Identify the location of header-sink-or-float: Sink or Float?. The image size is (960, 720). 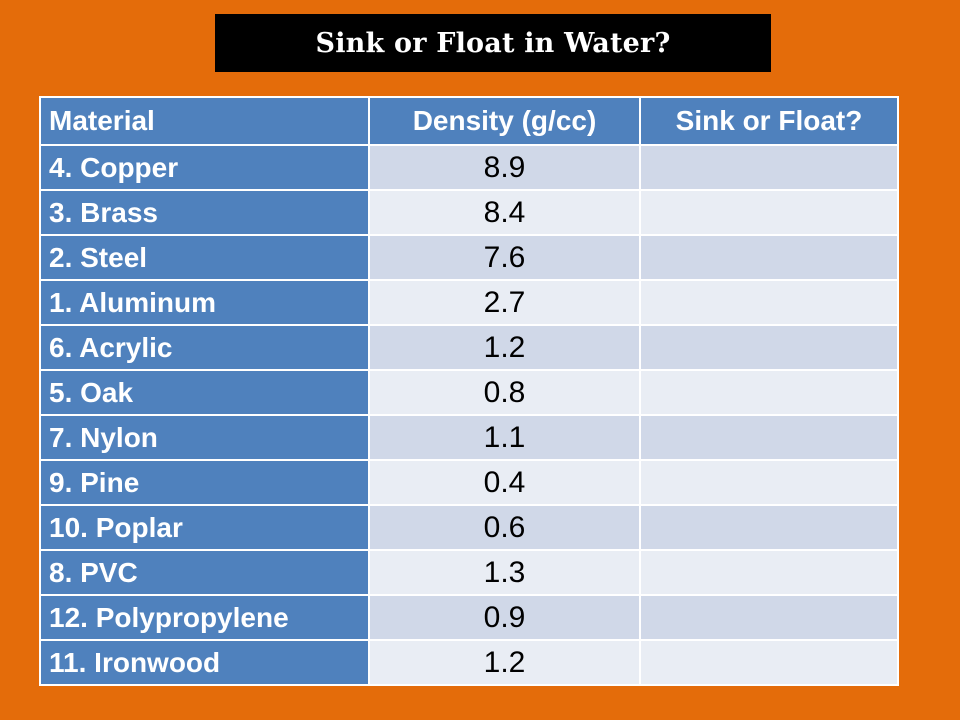
(769, 121).